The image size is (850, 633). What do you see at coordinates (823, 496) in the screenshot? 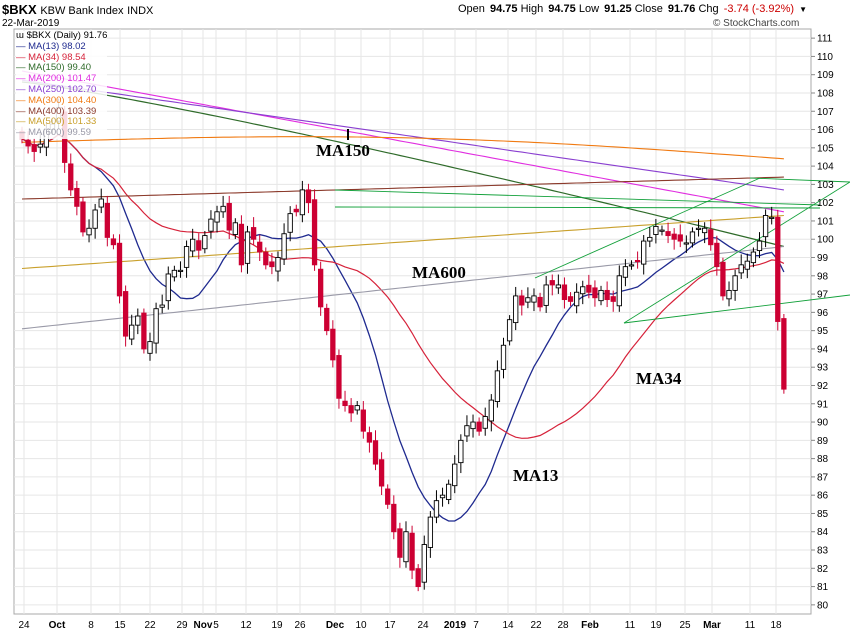
I see `y-tick-label: 86` at bounding box center [823, 496].